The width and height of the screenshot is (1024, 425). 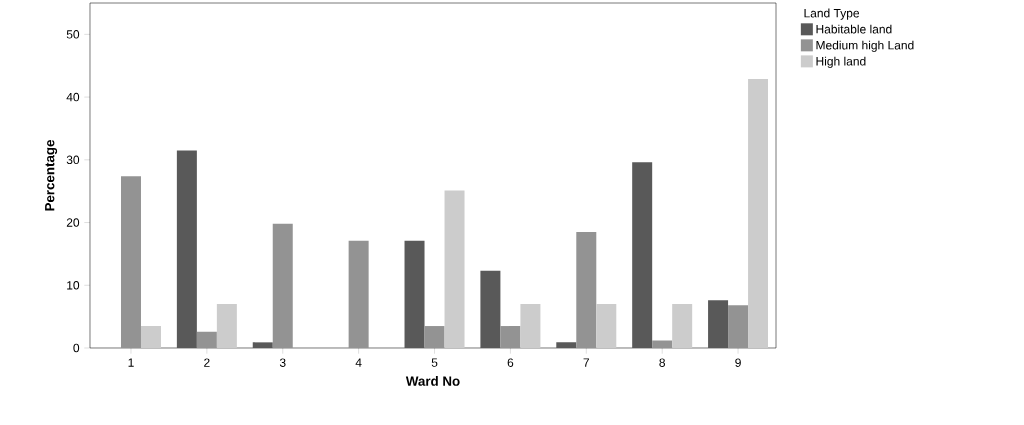 I want to click on x-tick-label: 6, so click(x=510, y=362).